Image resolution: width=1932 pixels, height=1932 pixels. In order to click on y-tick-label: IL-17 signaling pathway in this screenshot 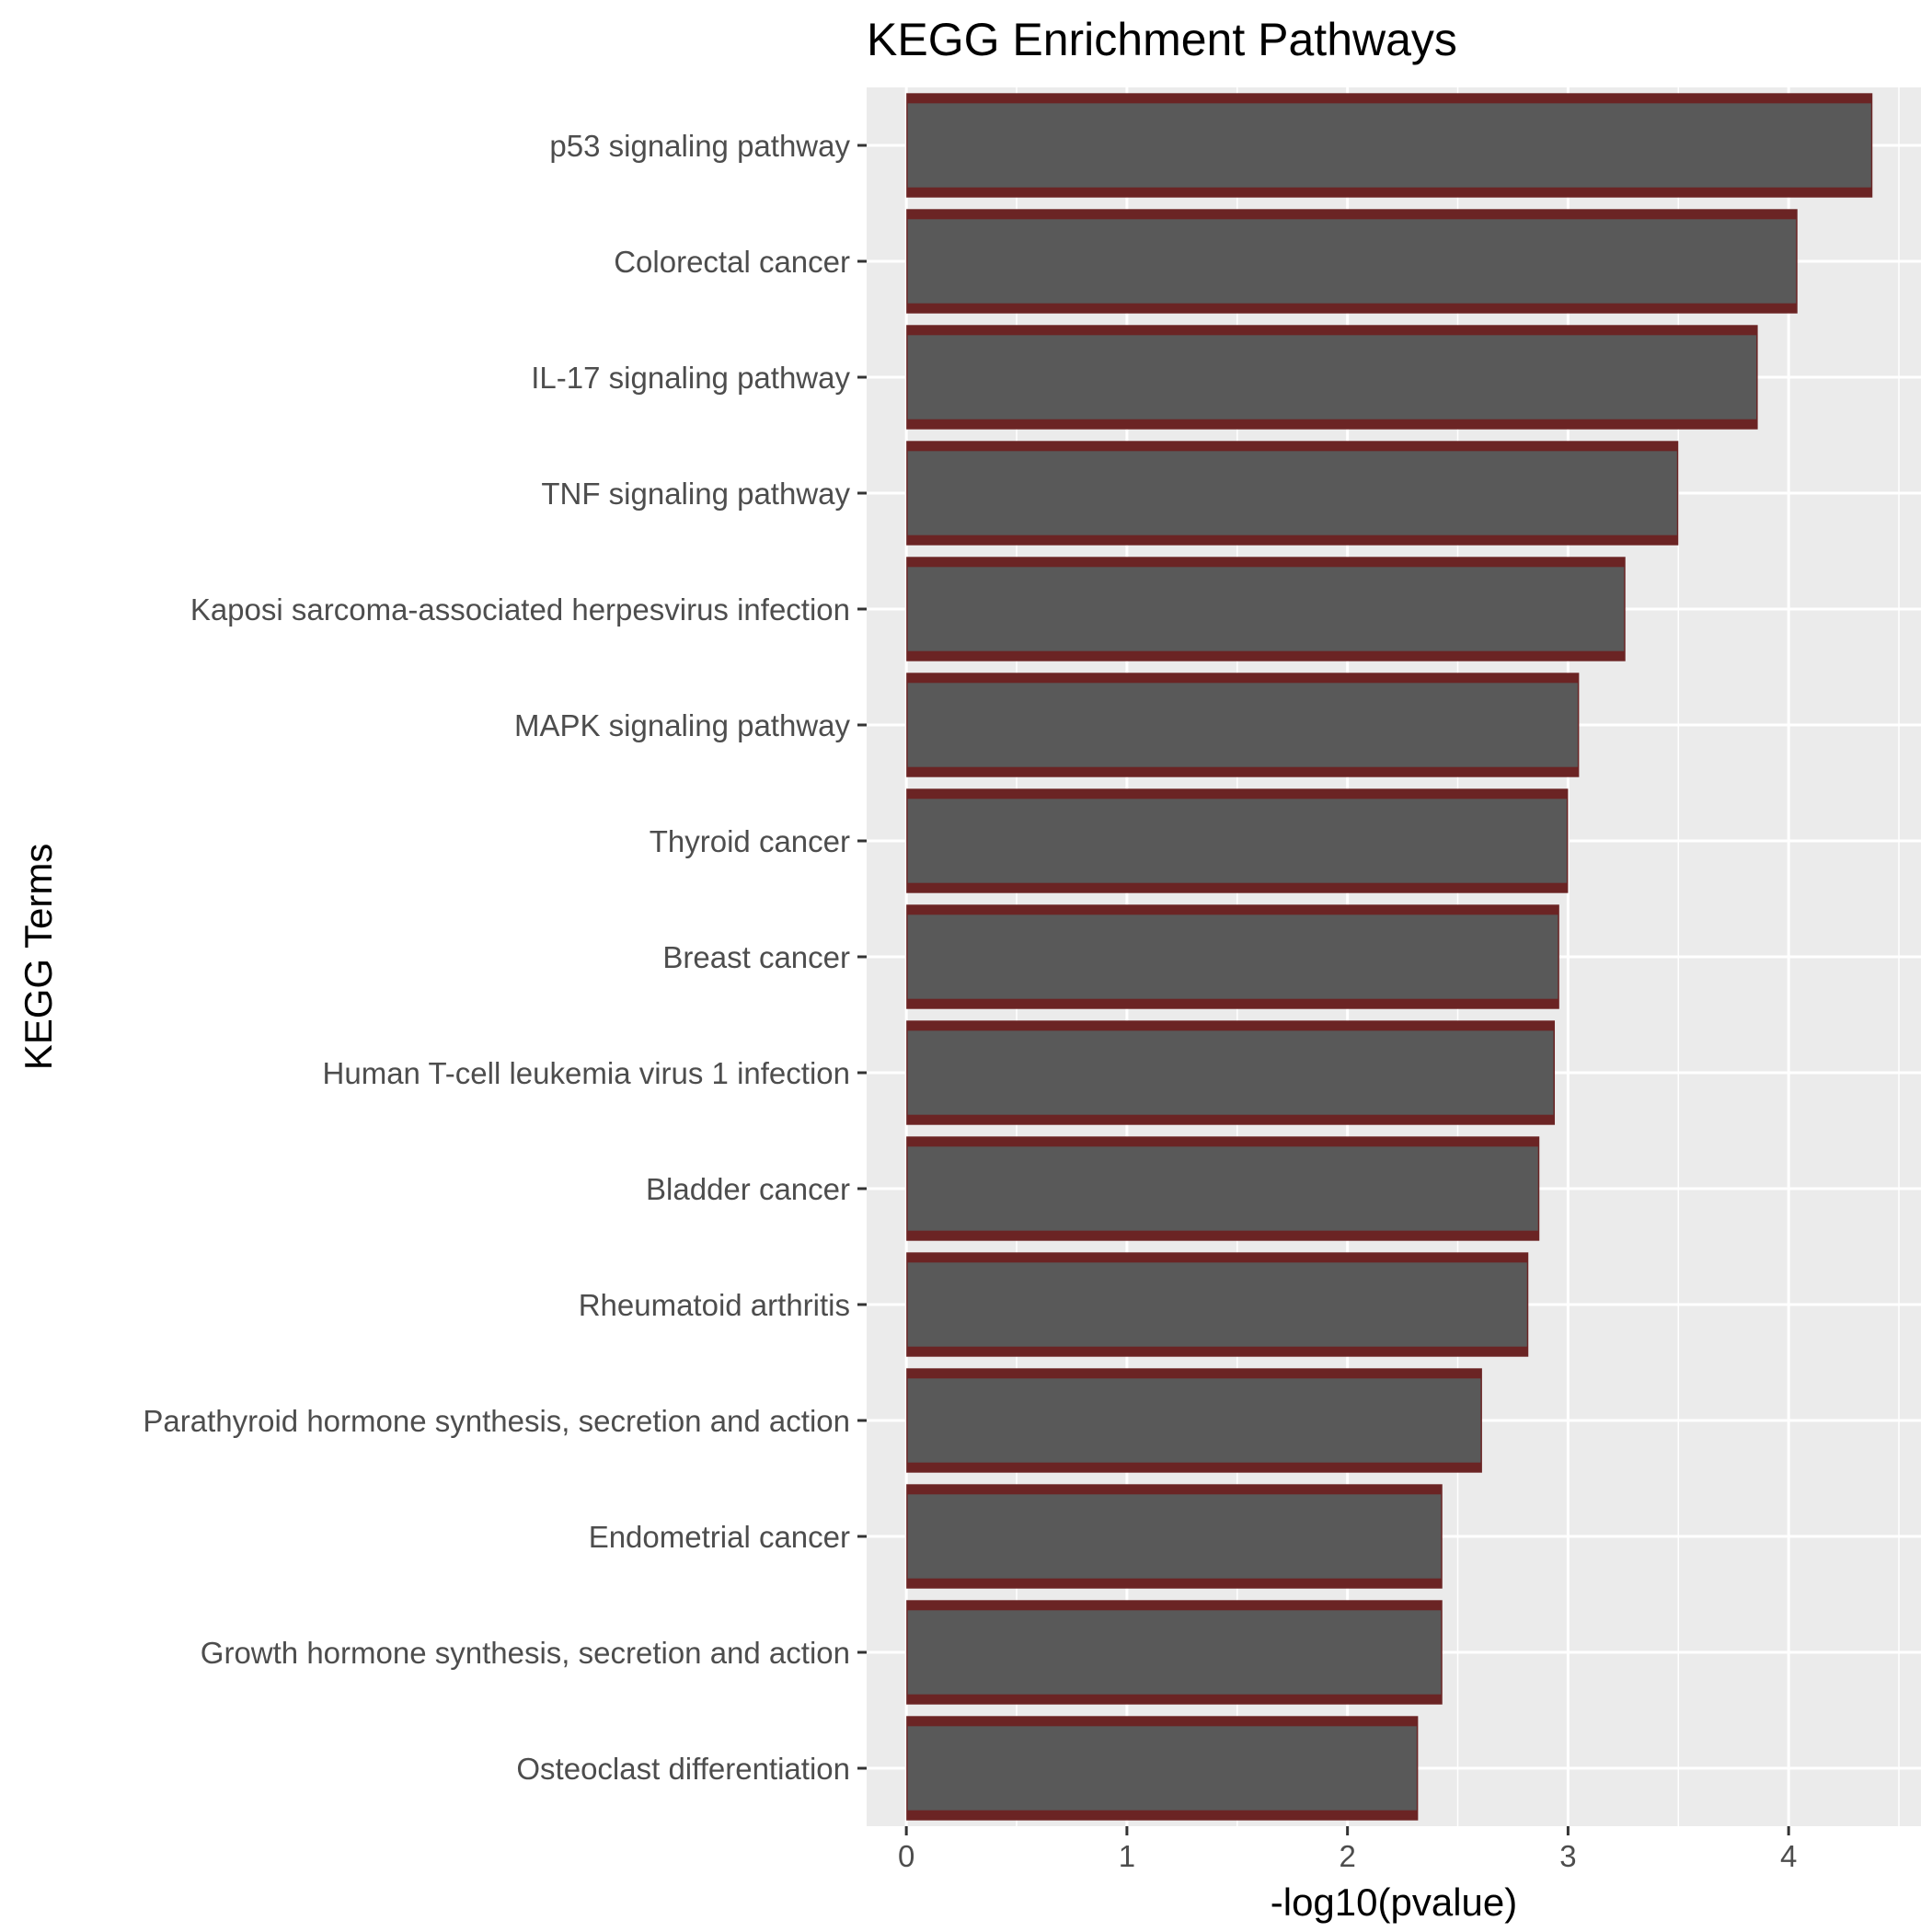, I will do `click(690, 378)`.